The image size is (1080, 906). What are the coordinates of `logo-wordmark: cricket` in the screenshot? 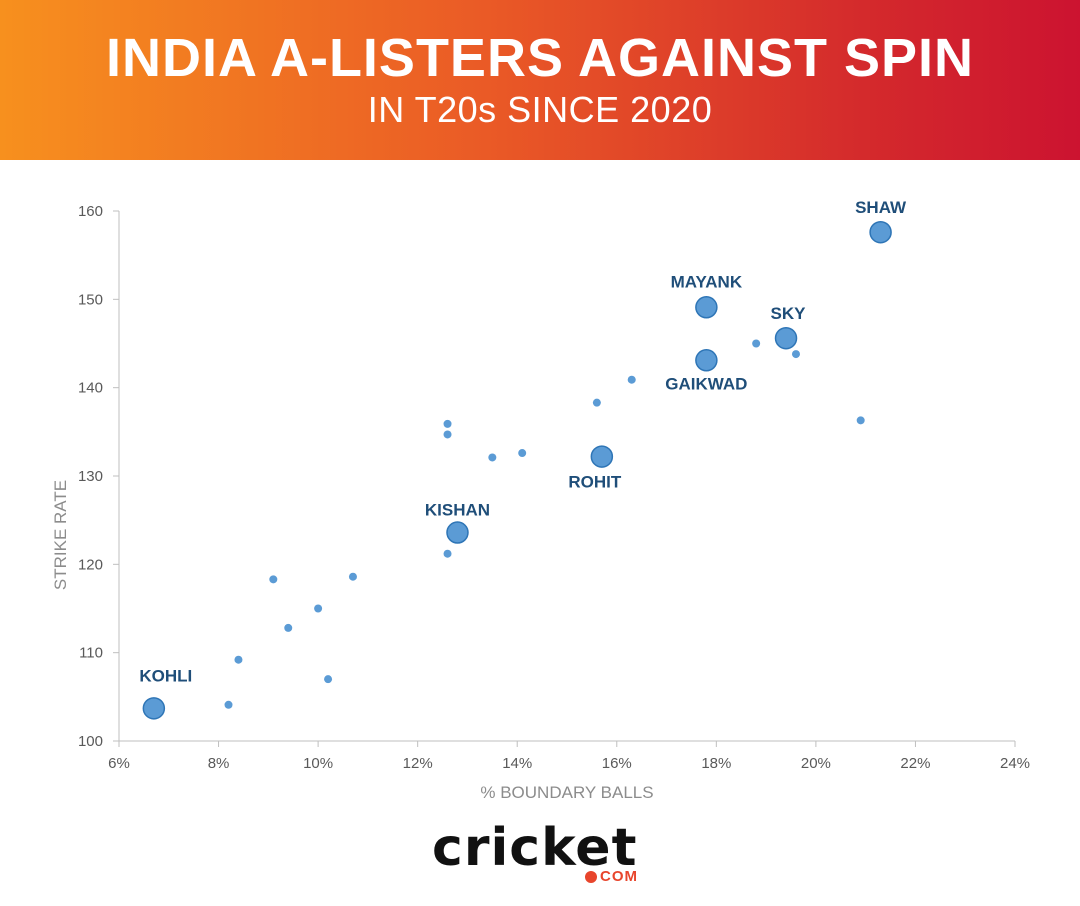 It's located at (535, 848).